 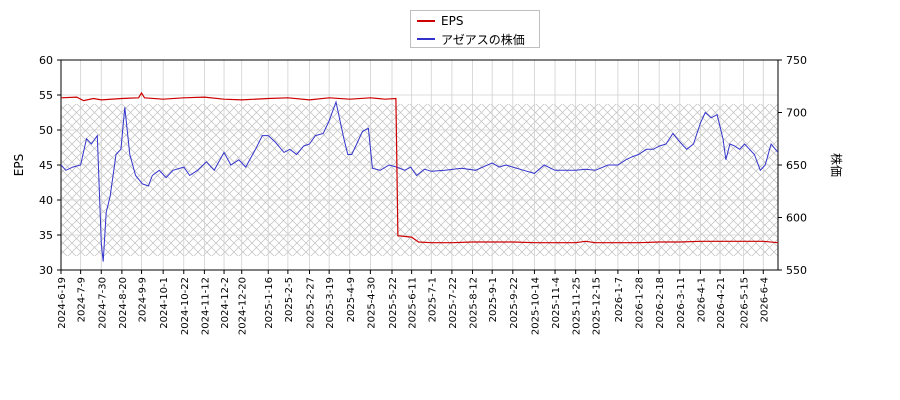 What do you see at coordinates (82, 299) in the screenshot?
I see `x-tick-label: 2024-7-9` at bounding box center [82, 299].